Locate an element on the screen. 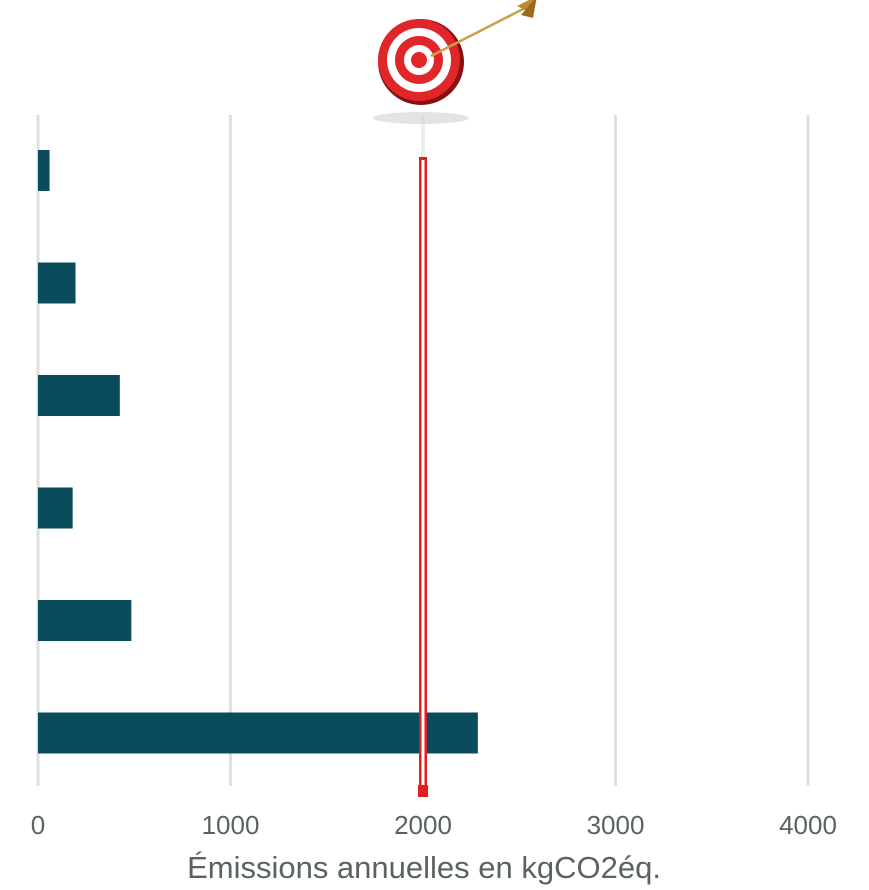 The image size is (869, 890). x-tick-label-2: 2000 is located at coordinates (423, 825).